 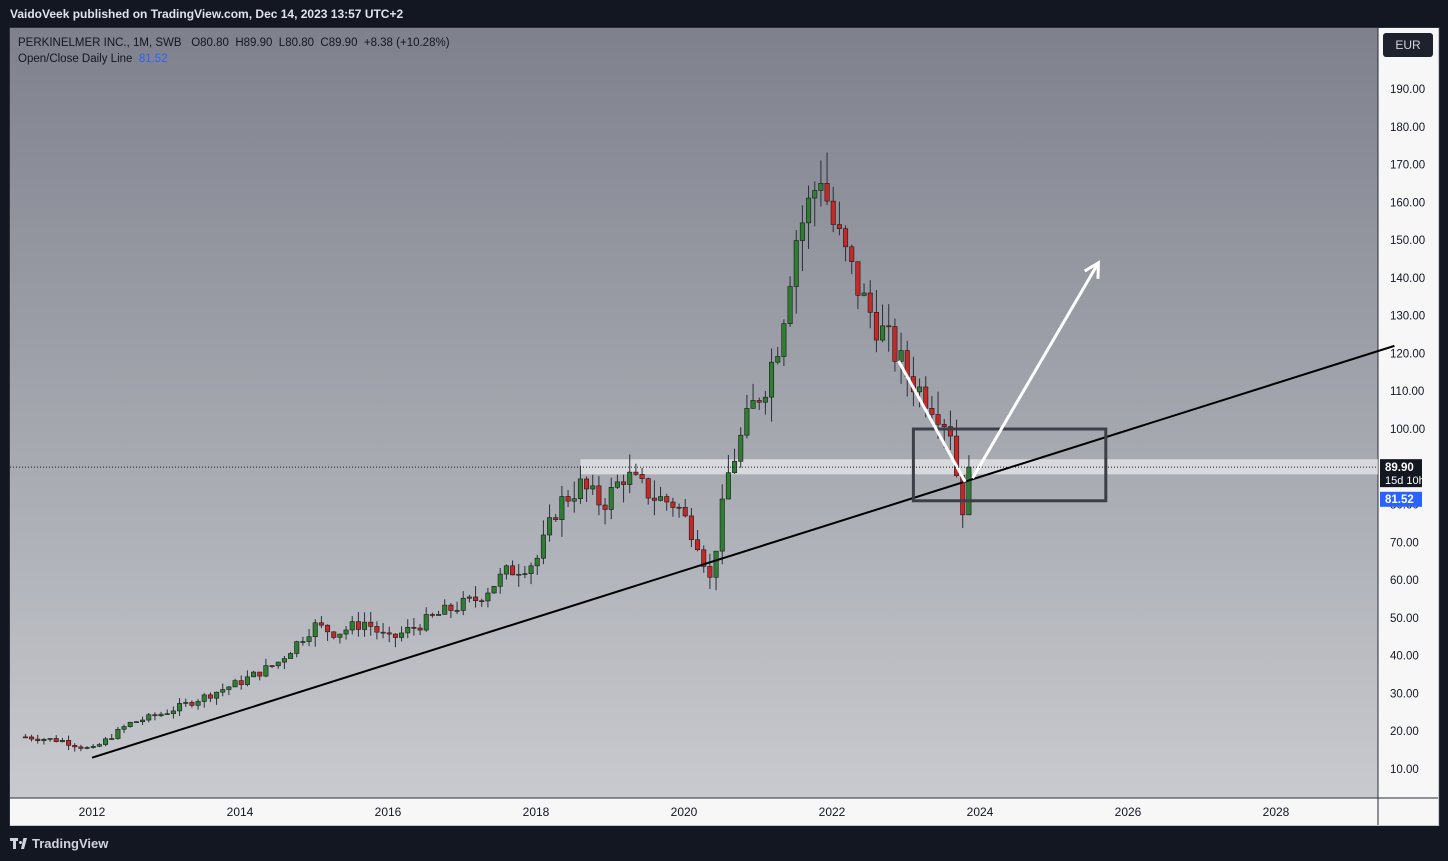 What do you see at coordinates (1091, 269) in the screenshot?
I see `arrow-head` at bounding box center [1091, 269].